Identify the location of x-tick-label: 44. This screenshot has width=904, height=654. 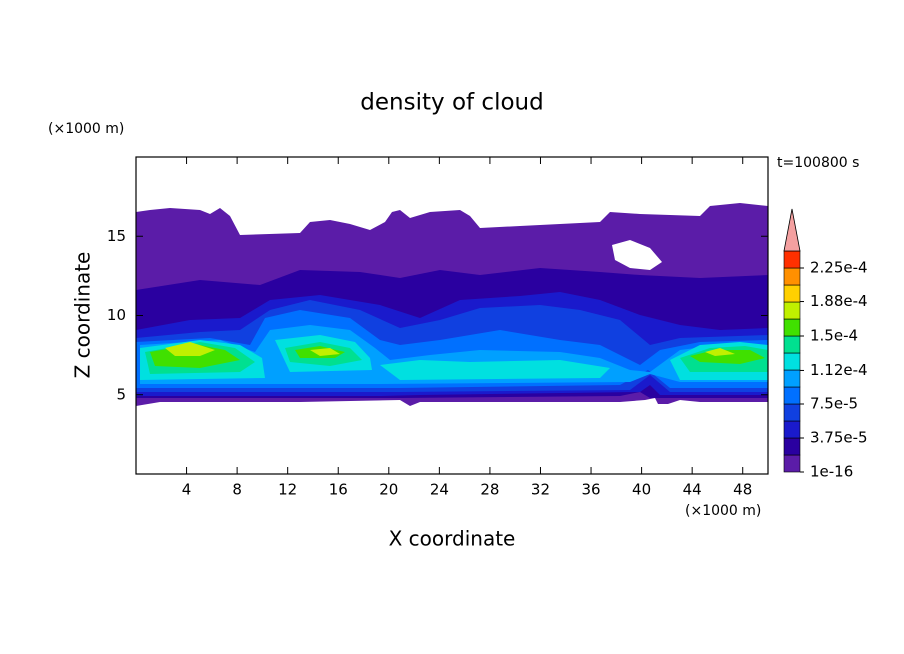
(692, 490).